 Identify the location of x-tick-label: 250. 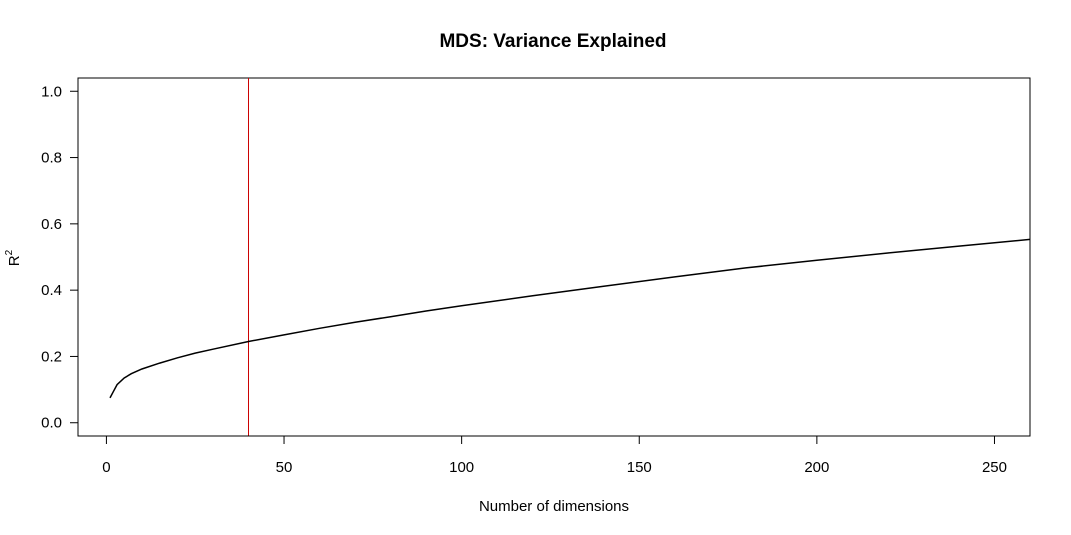
(994, 467).